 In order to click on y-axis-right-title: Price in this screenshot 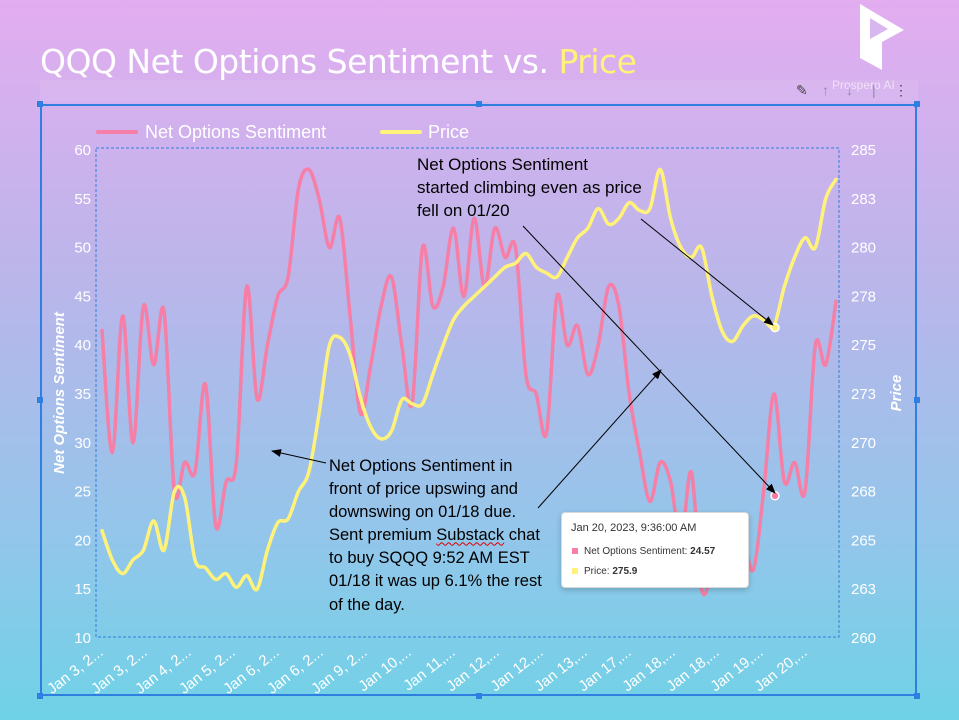, I will do `click(896, 393)`.